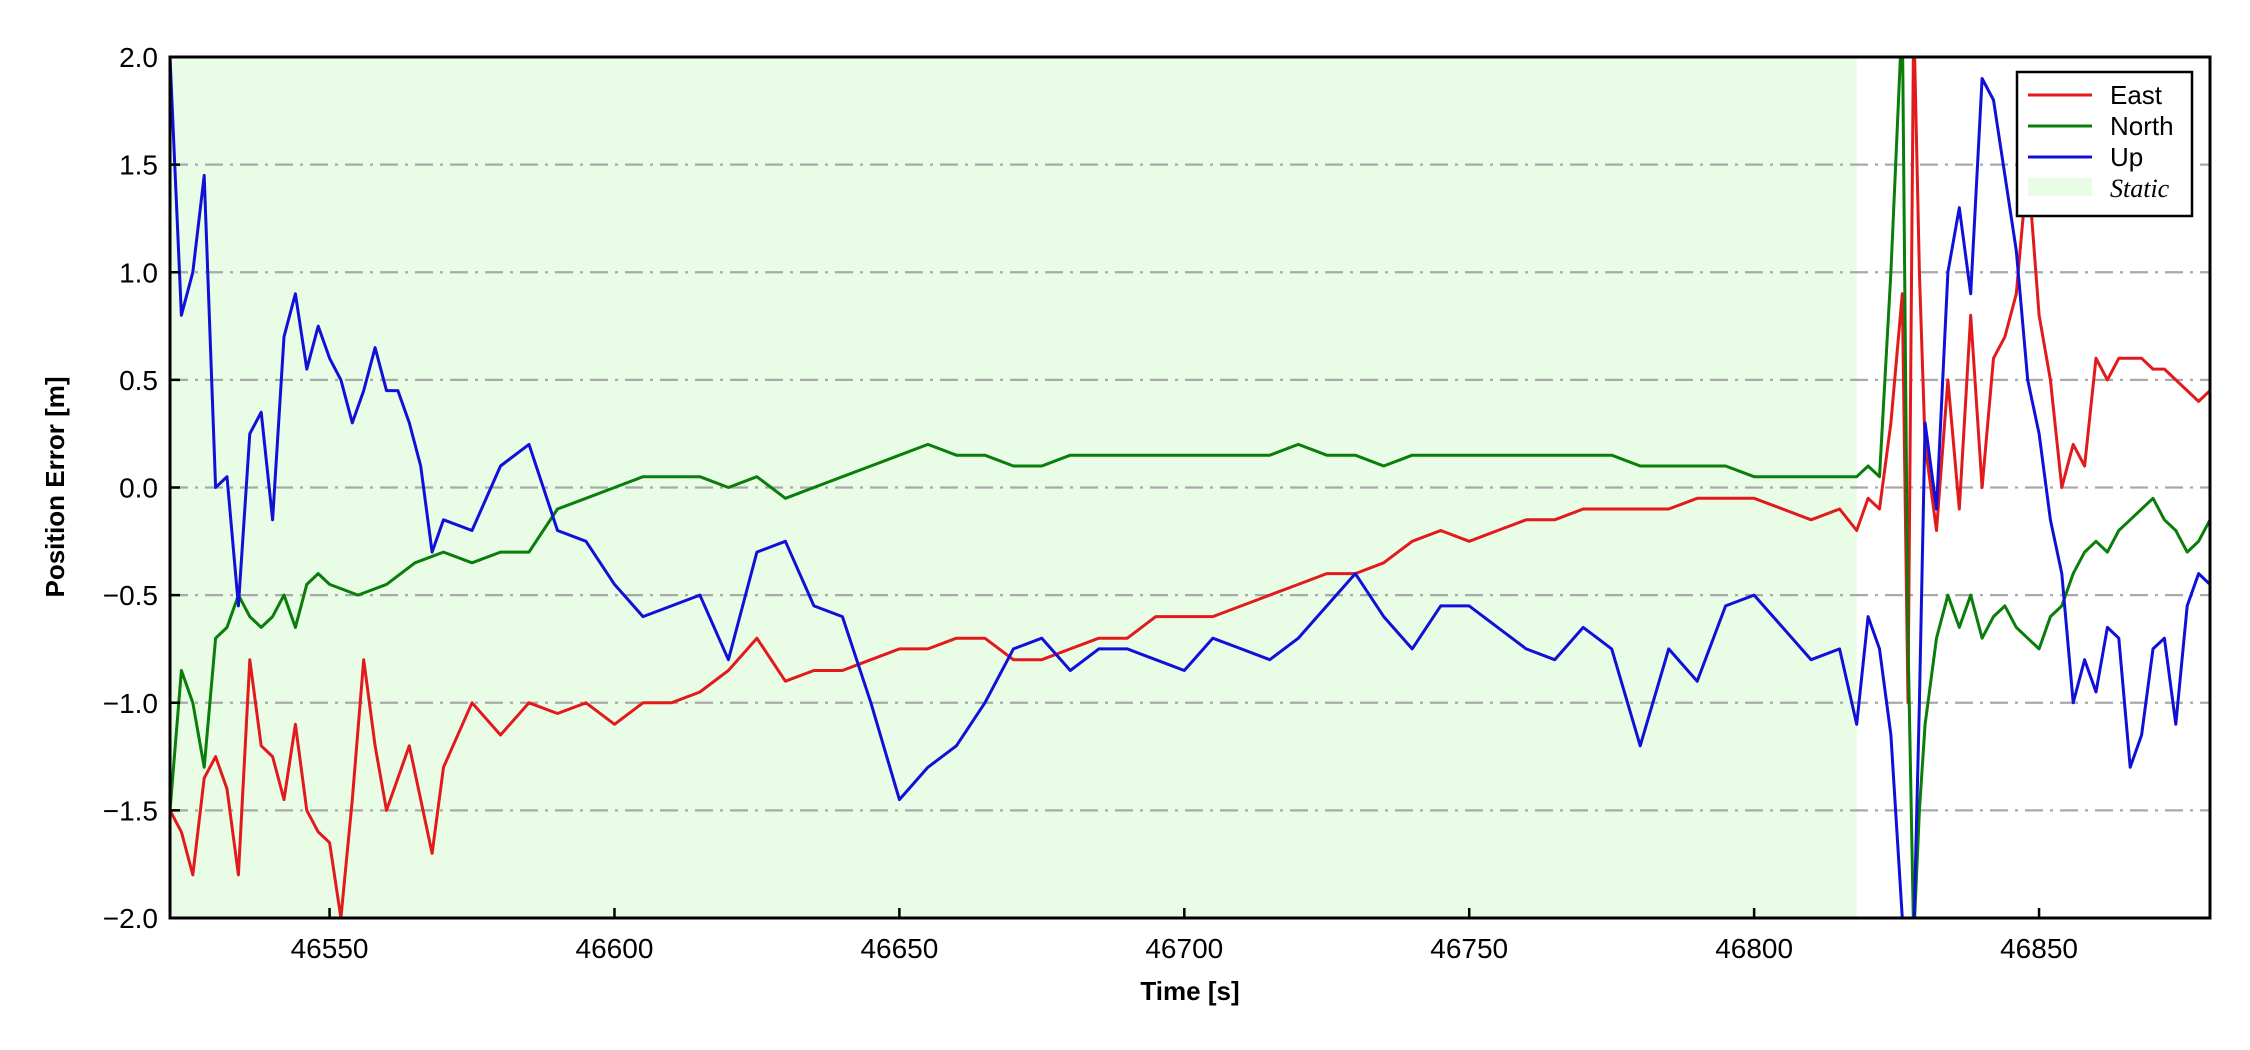  Describe the element at coordinates (55, 486) in the screenshot. I see `y-axis-title: Position Error [m]` at that location.